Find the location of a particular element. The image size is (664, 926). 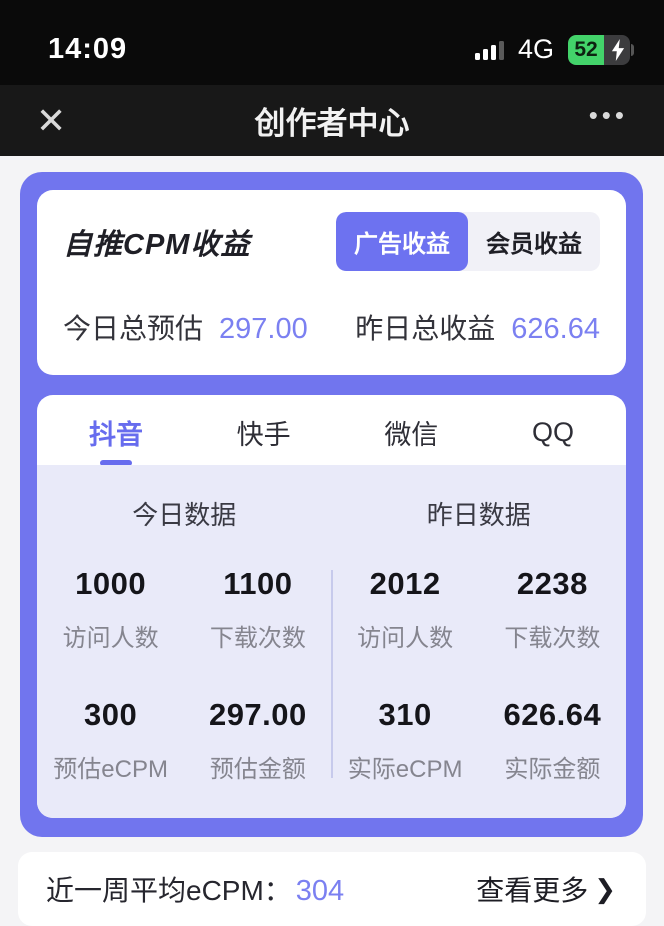

page-title: 创作者中心 is located at coordinates (332, 123).